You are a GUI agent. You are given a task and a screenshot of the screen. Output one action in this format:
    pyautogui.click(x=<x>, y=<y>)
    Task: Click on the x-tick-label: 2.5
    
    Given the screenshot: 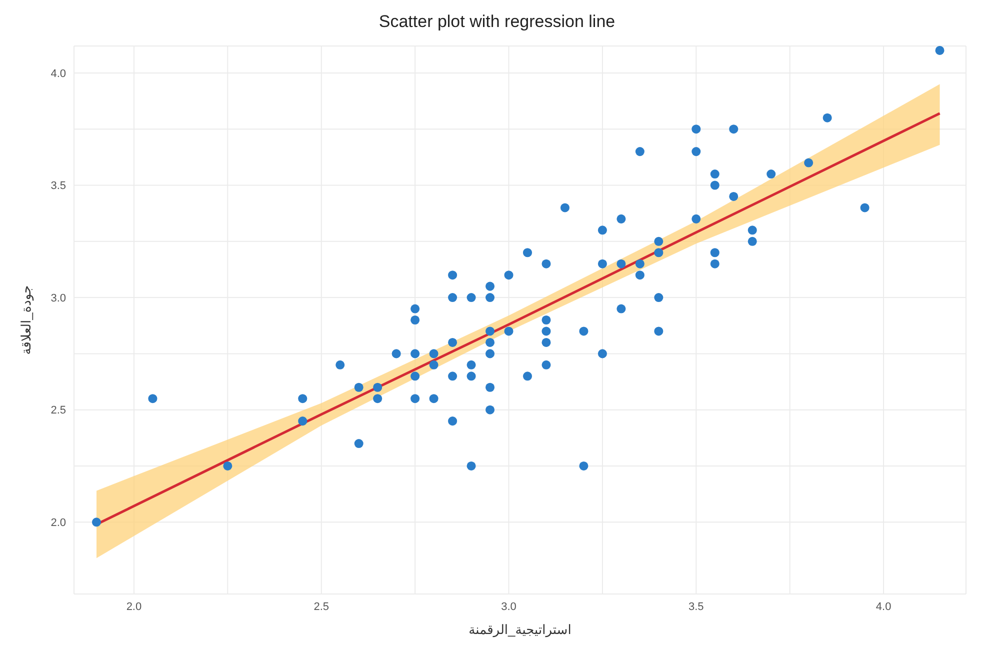 What is the action you would take?
    pyautogui.click(x=322, y=606)
    